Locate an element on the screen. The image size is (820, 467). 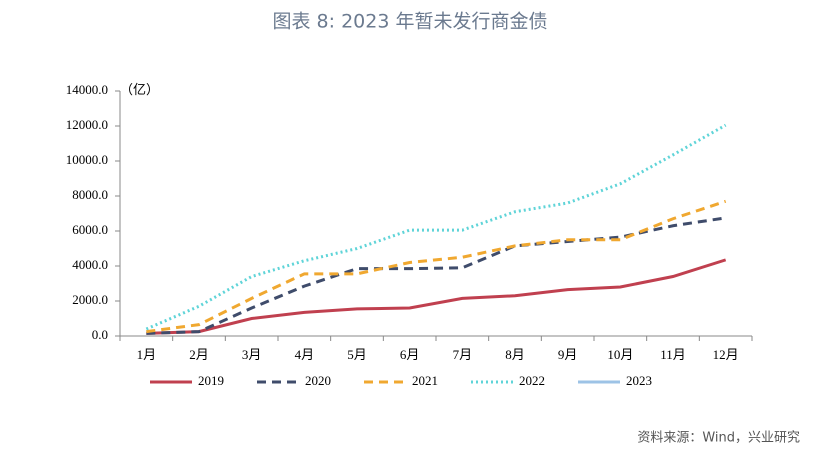
x-tick-label: 4月 is located at coordinates (305, 354).